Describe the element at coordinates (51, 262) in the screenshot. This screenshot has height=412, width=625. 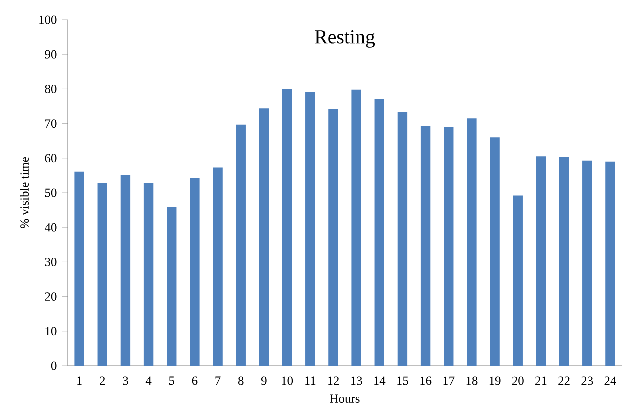
I see `y-tick-label: 30` at that location.